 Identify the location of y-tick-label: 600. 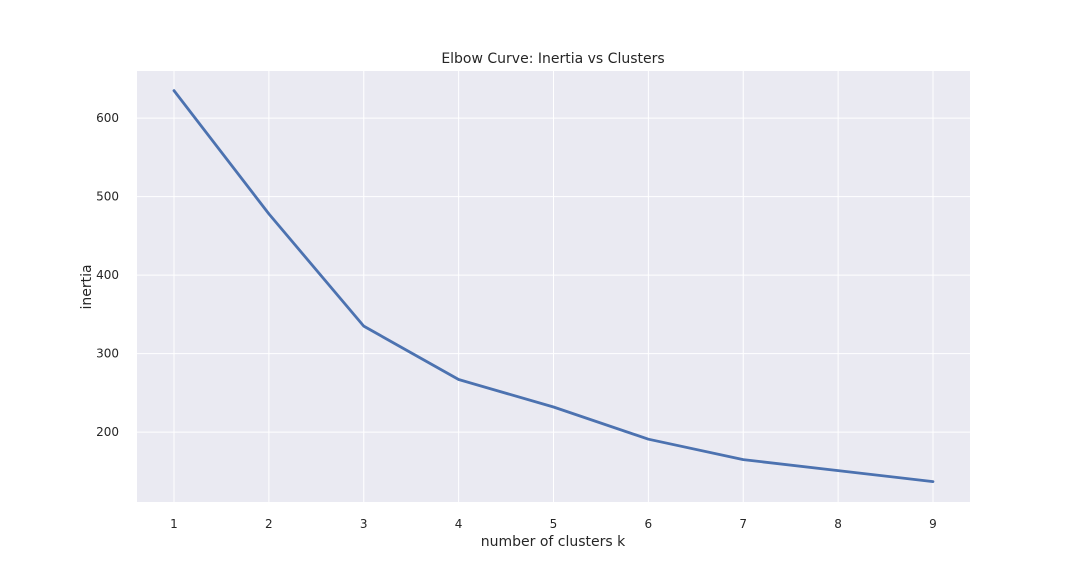
(107, 118).